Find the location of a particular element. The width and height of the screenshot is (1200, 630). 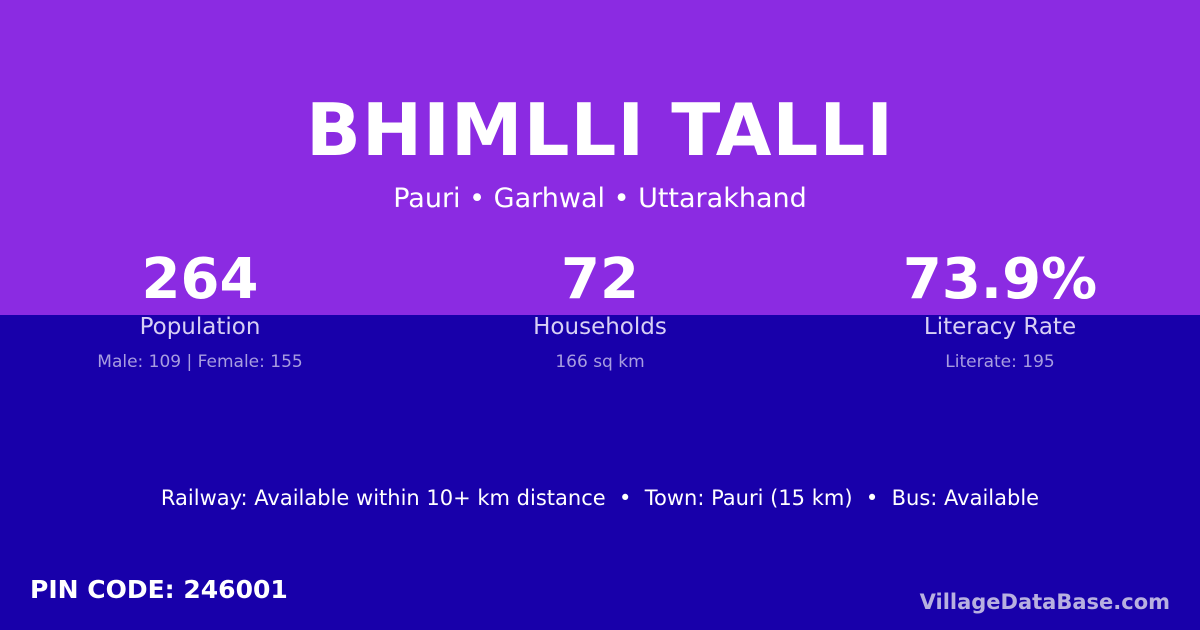

stat-label: Population is located at coordinates (200, 327).